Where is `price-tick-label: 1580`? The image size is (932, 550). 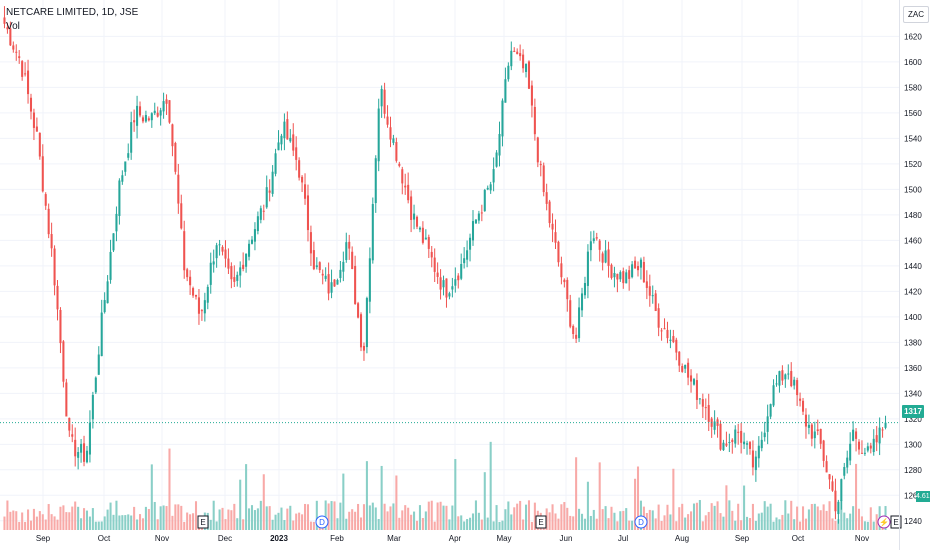 price-tick-label: 1580 is located at coordinates (913, 87).